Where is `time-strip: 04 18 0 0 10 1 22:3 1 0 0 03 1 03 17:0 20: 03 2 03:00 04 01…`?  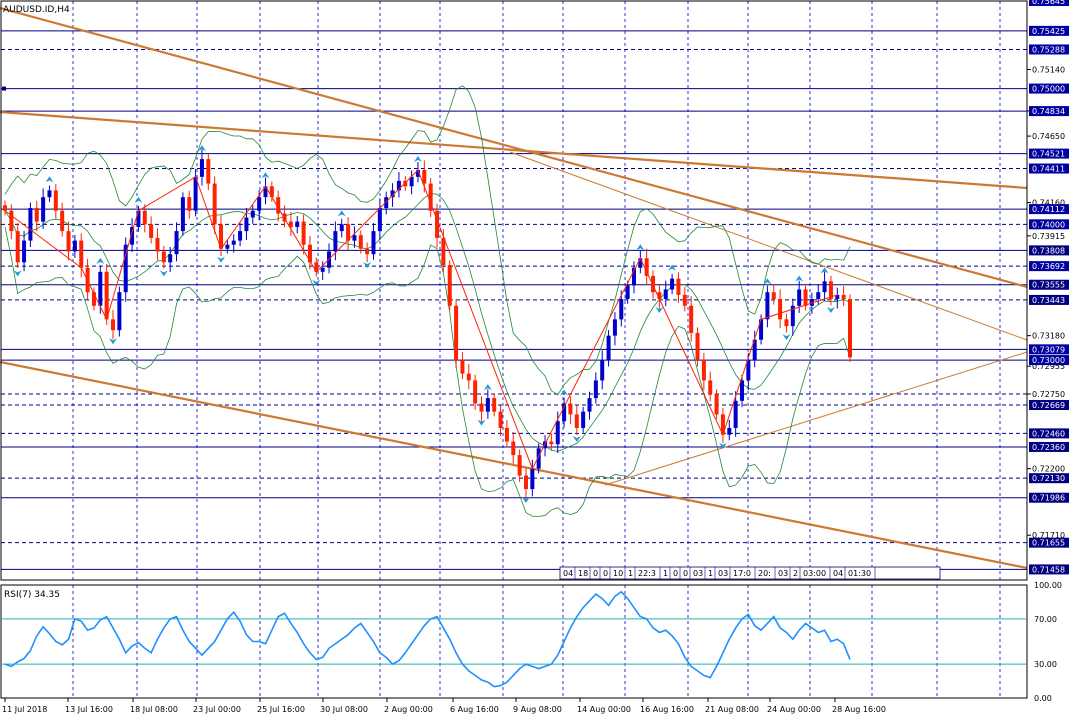 time-strip: 04 18 0 0 10 1 22:3 1 0 0 03 1 03 17:0 20: 03 2 03:00 04 01… is located at coordinates (750, 573).